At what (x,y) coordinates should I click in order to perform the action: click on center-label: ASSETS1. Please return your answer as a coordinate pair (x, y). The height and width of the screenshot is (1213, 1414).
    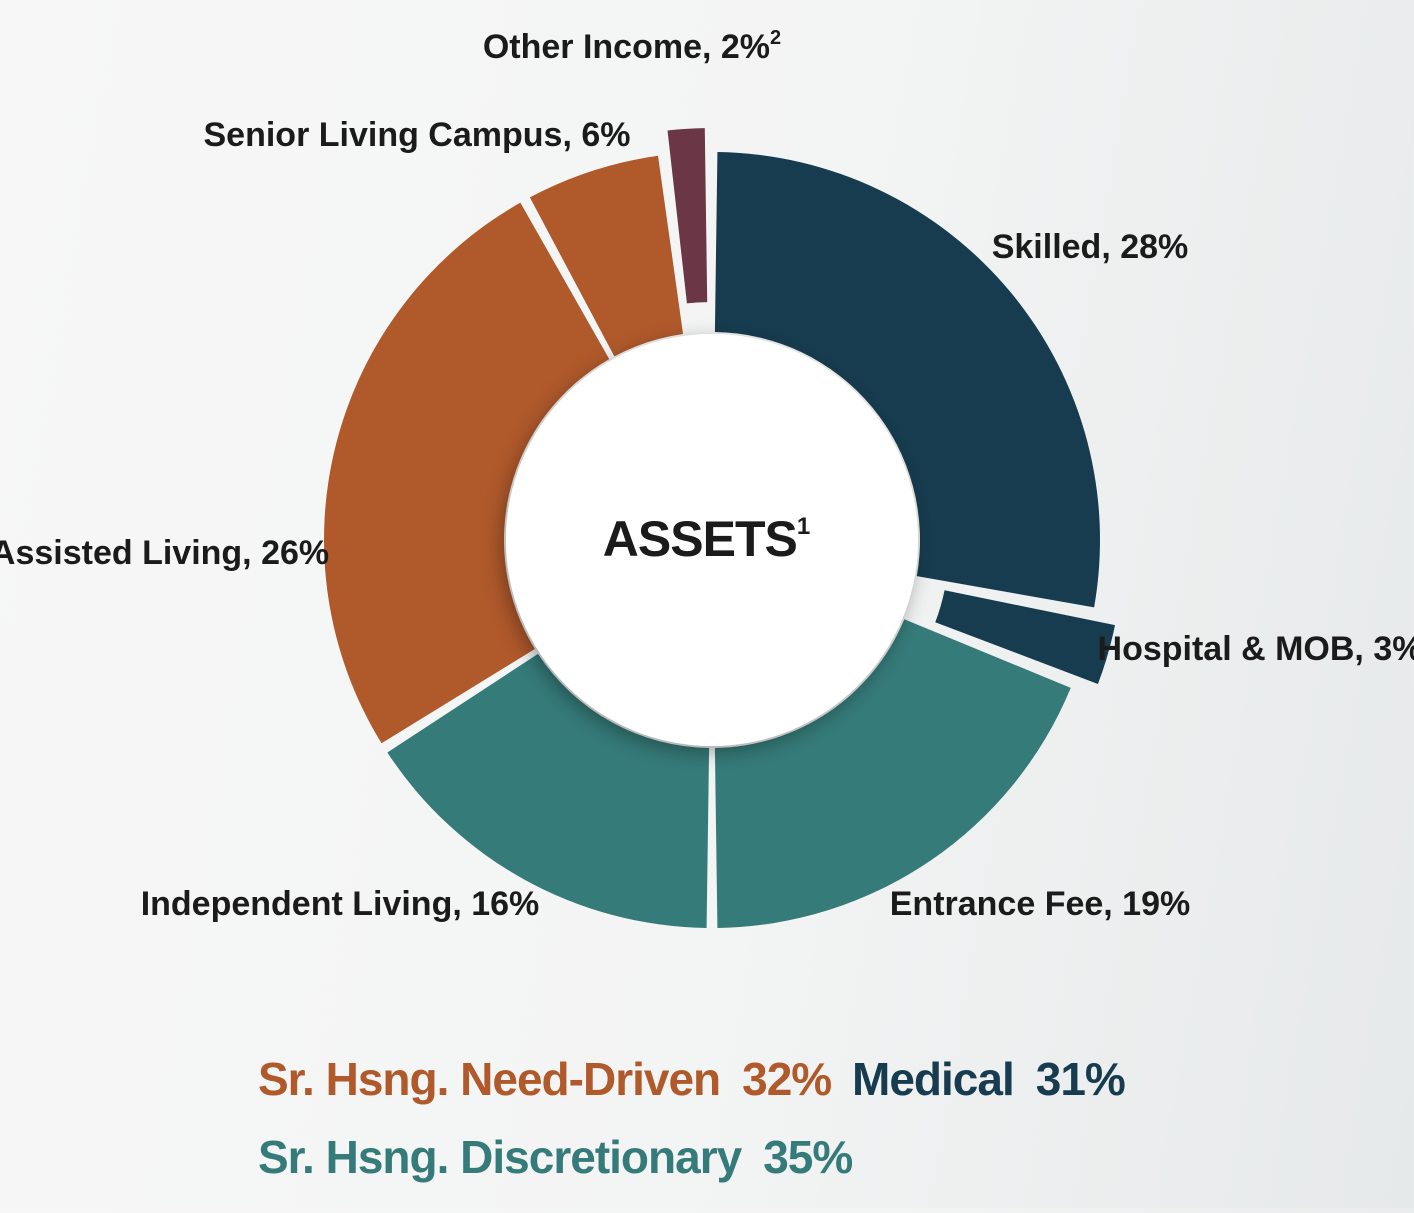
    Looking at the image, I should click on (706, 539).